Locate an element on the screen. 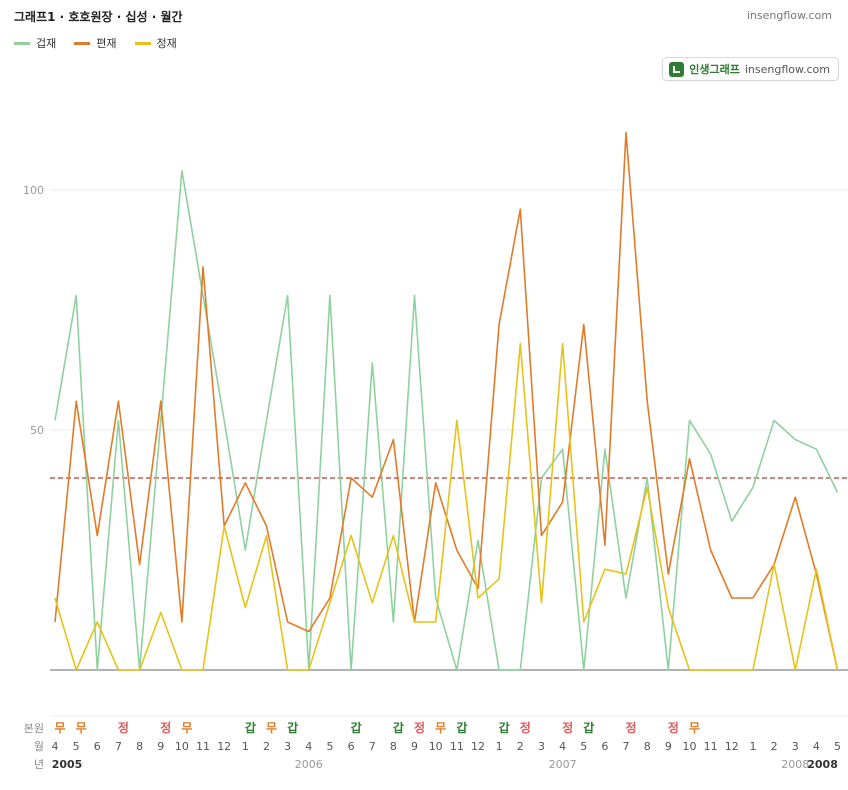  legend-item-jeongjae: 정재 is located at coordinates (155, 43).